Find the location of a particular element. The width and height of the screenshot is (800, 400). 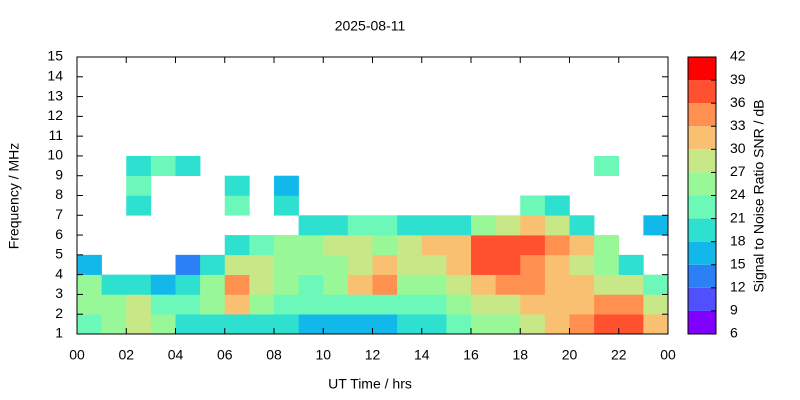

y-axis-label: Frequency / MHz is located at coordinates (14, 196).